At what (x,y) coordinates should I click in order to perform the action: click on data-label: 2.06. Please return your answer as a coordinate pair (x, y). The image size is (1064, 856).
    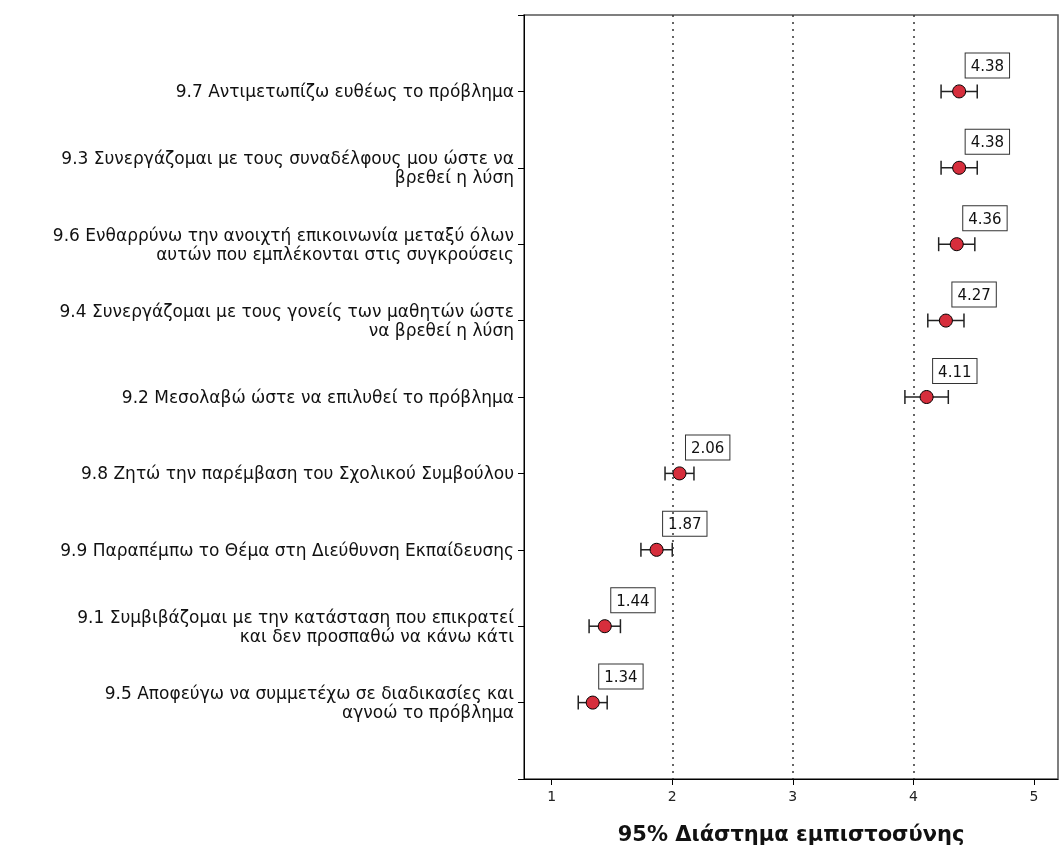
    Looking at the image, I should click on (708, 447).